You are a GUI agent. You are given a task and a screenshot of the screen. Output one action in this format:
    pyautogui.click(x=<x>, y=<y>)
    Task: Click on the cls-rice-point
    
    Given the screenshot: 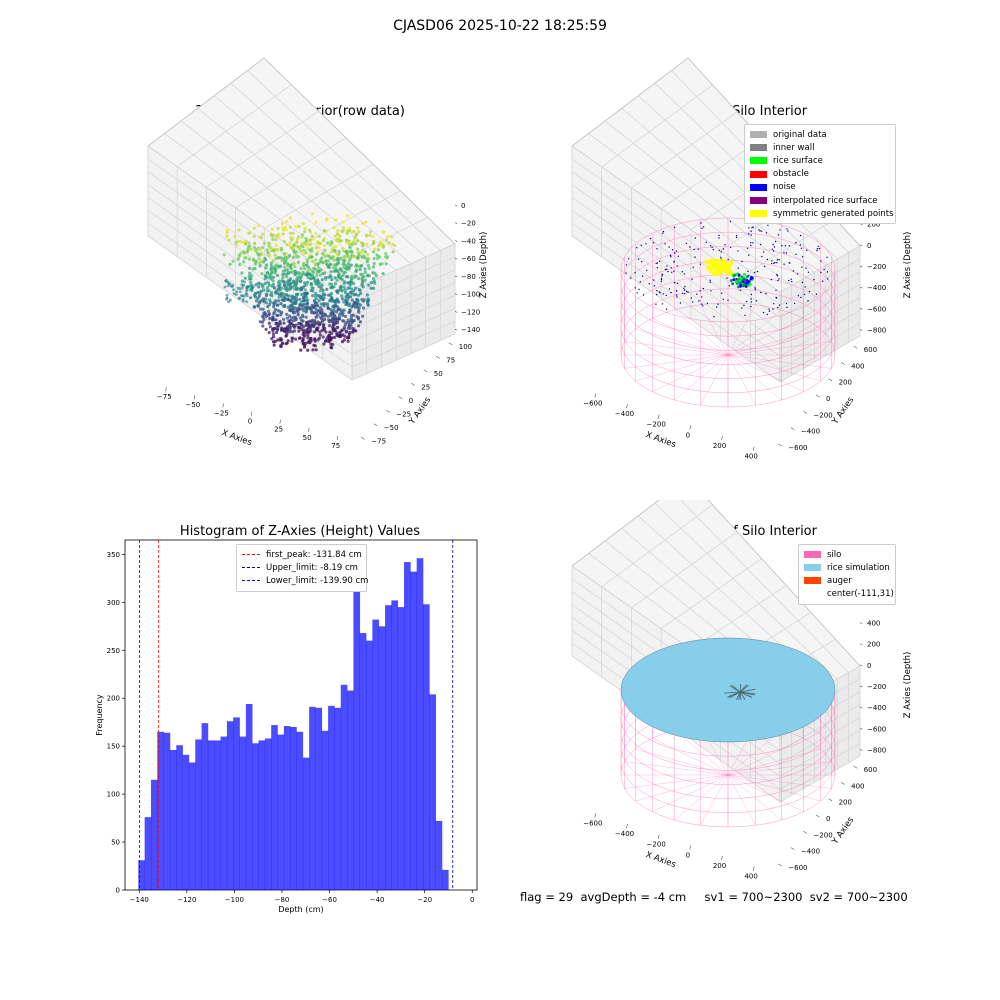 What is the action you would take?
    pyautogui.click(x=751, y=277)
    